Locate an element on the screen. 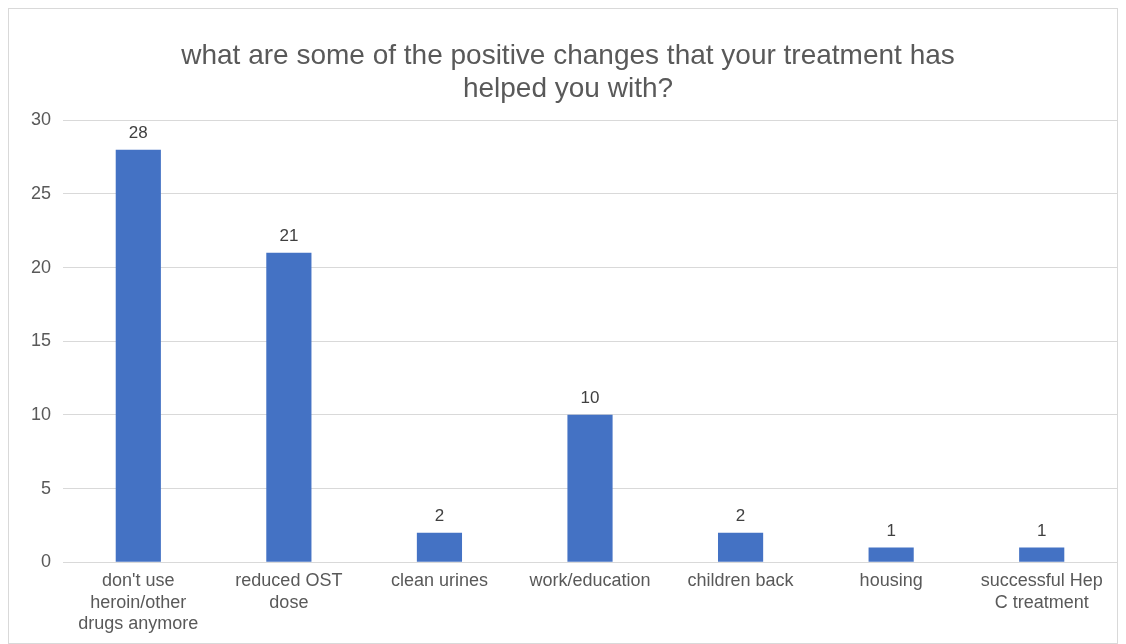  x-tick-label: successful Hep C treatment is located at coordinates (1041, 590).